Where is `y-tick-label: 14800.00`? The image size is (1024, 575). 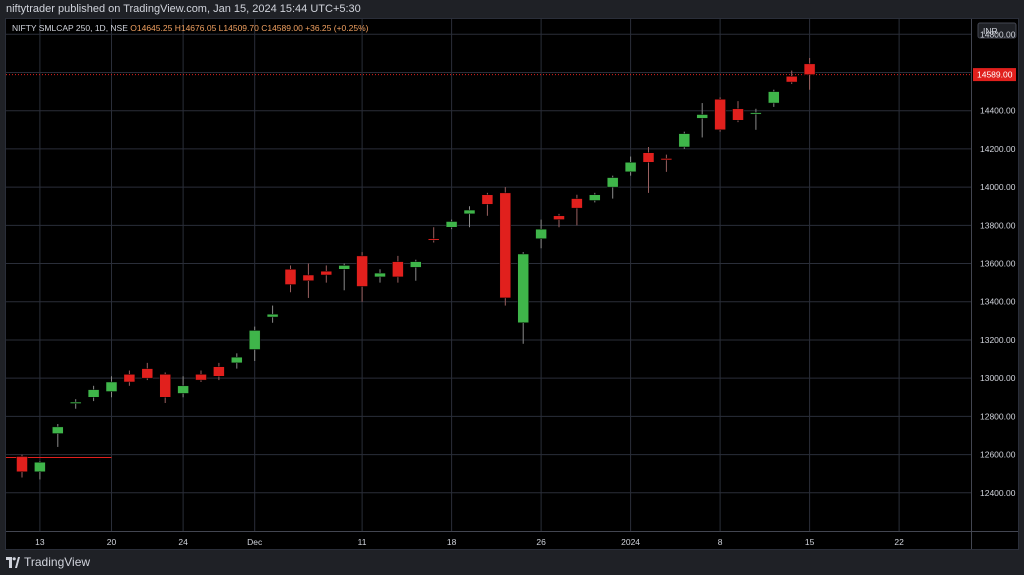
y-tick-label: 14800.00 is located at coordinates (998, 34).